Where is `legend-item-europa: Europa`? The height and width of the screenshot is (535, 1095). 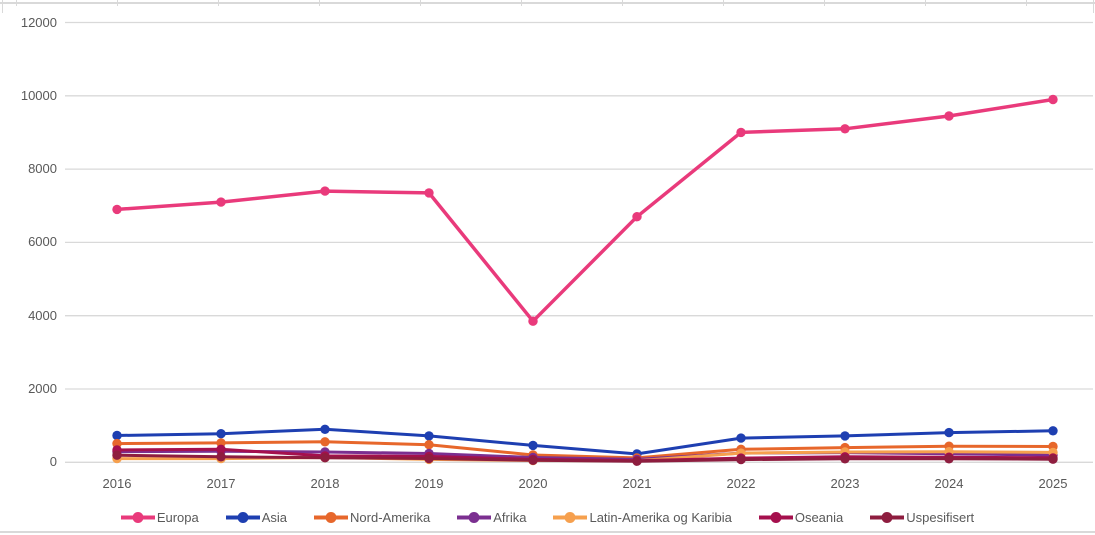
legend-item-europa: Europa is located at coordinates (159, 517).